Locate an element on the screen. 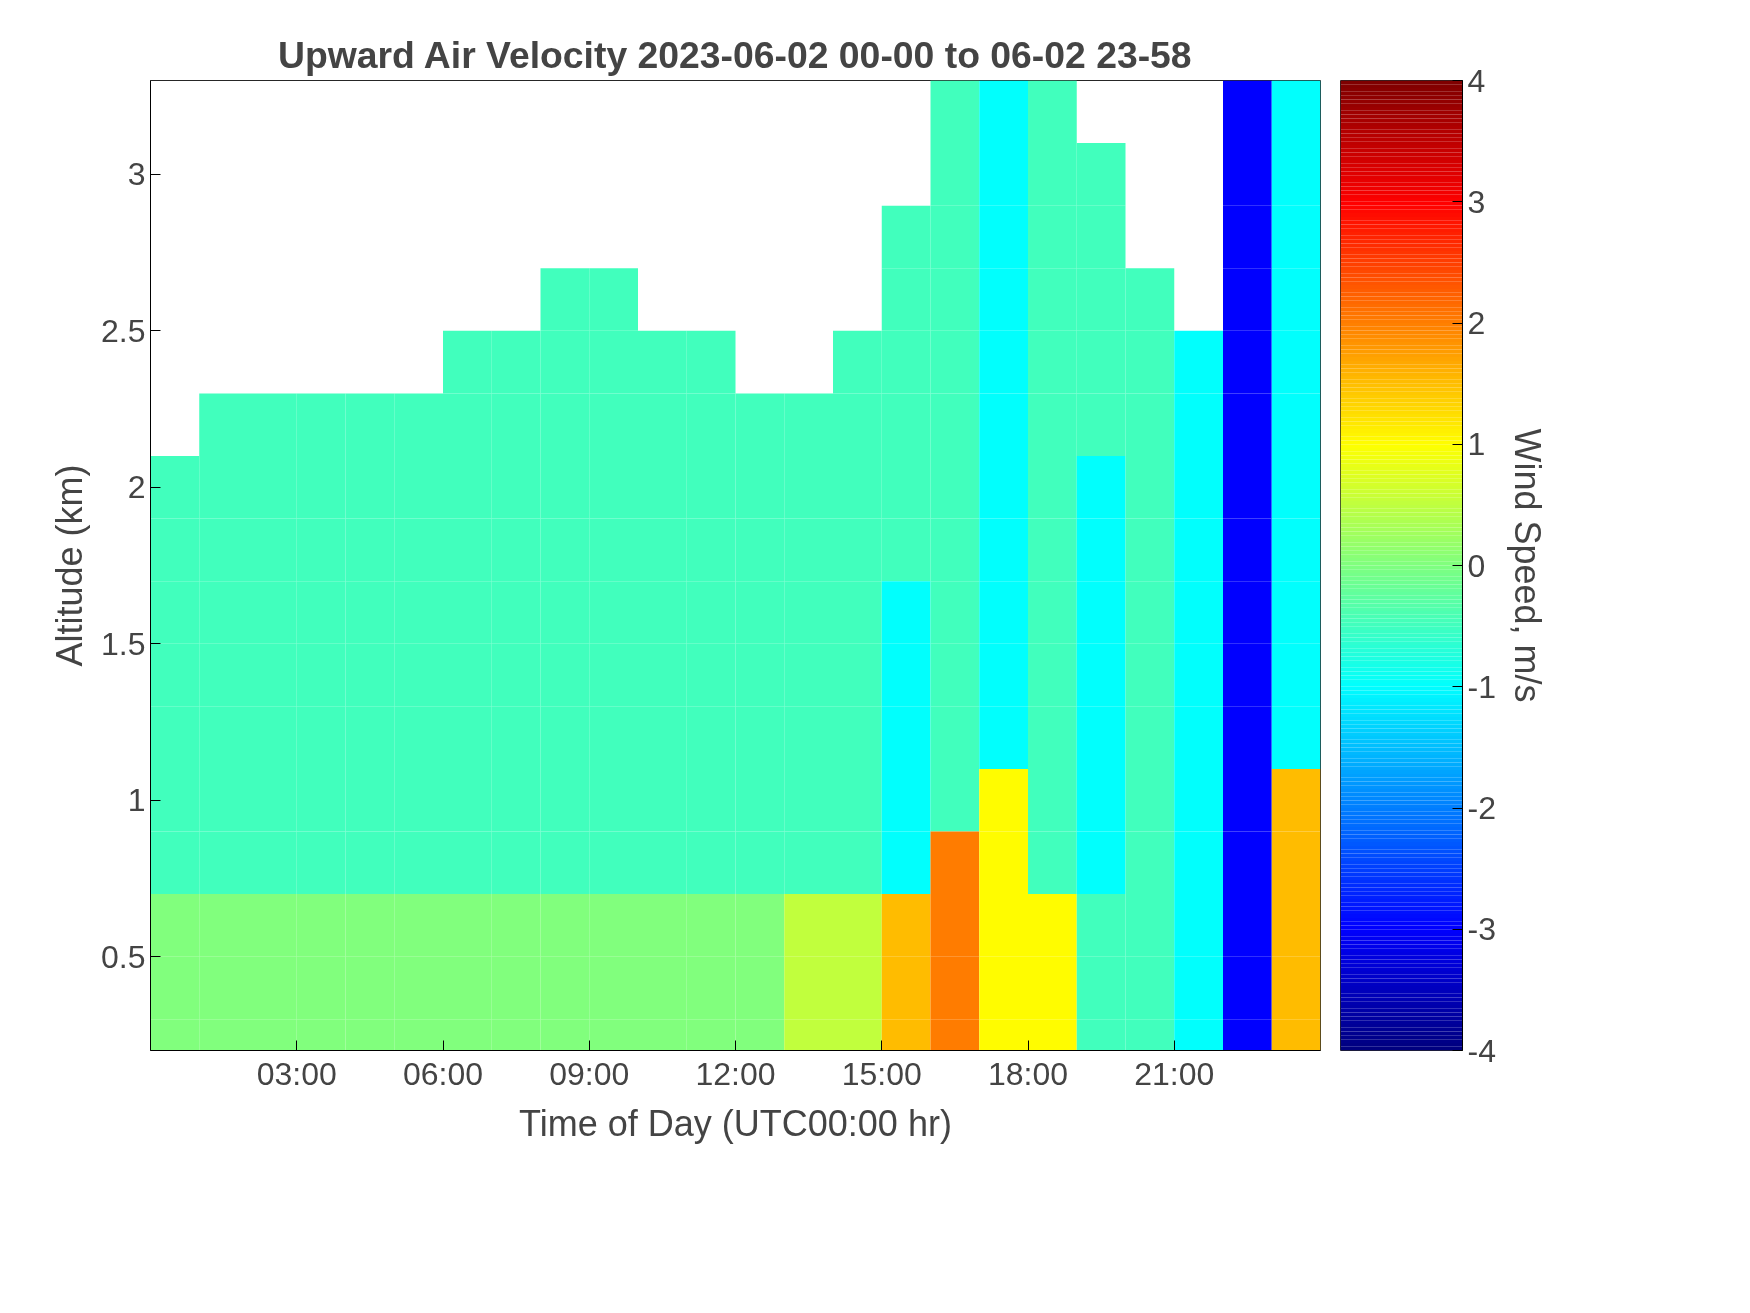 This screenshot has height=1313, width=1750. x-tick-label: 21:00 is located at coordinates (1174, 1073).